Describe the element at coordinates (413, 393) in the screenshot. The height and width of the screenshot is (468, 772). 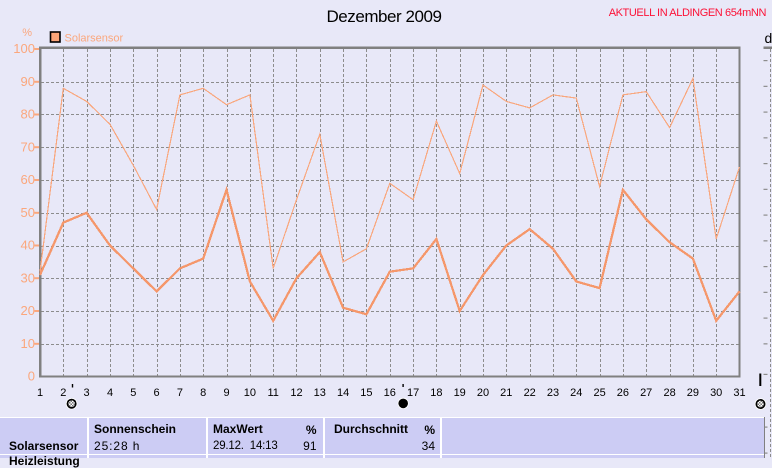
I see `svg-text: 17` at that location.